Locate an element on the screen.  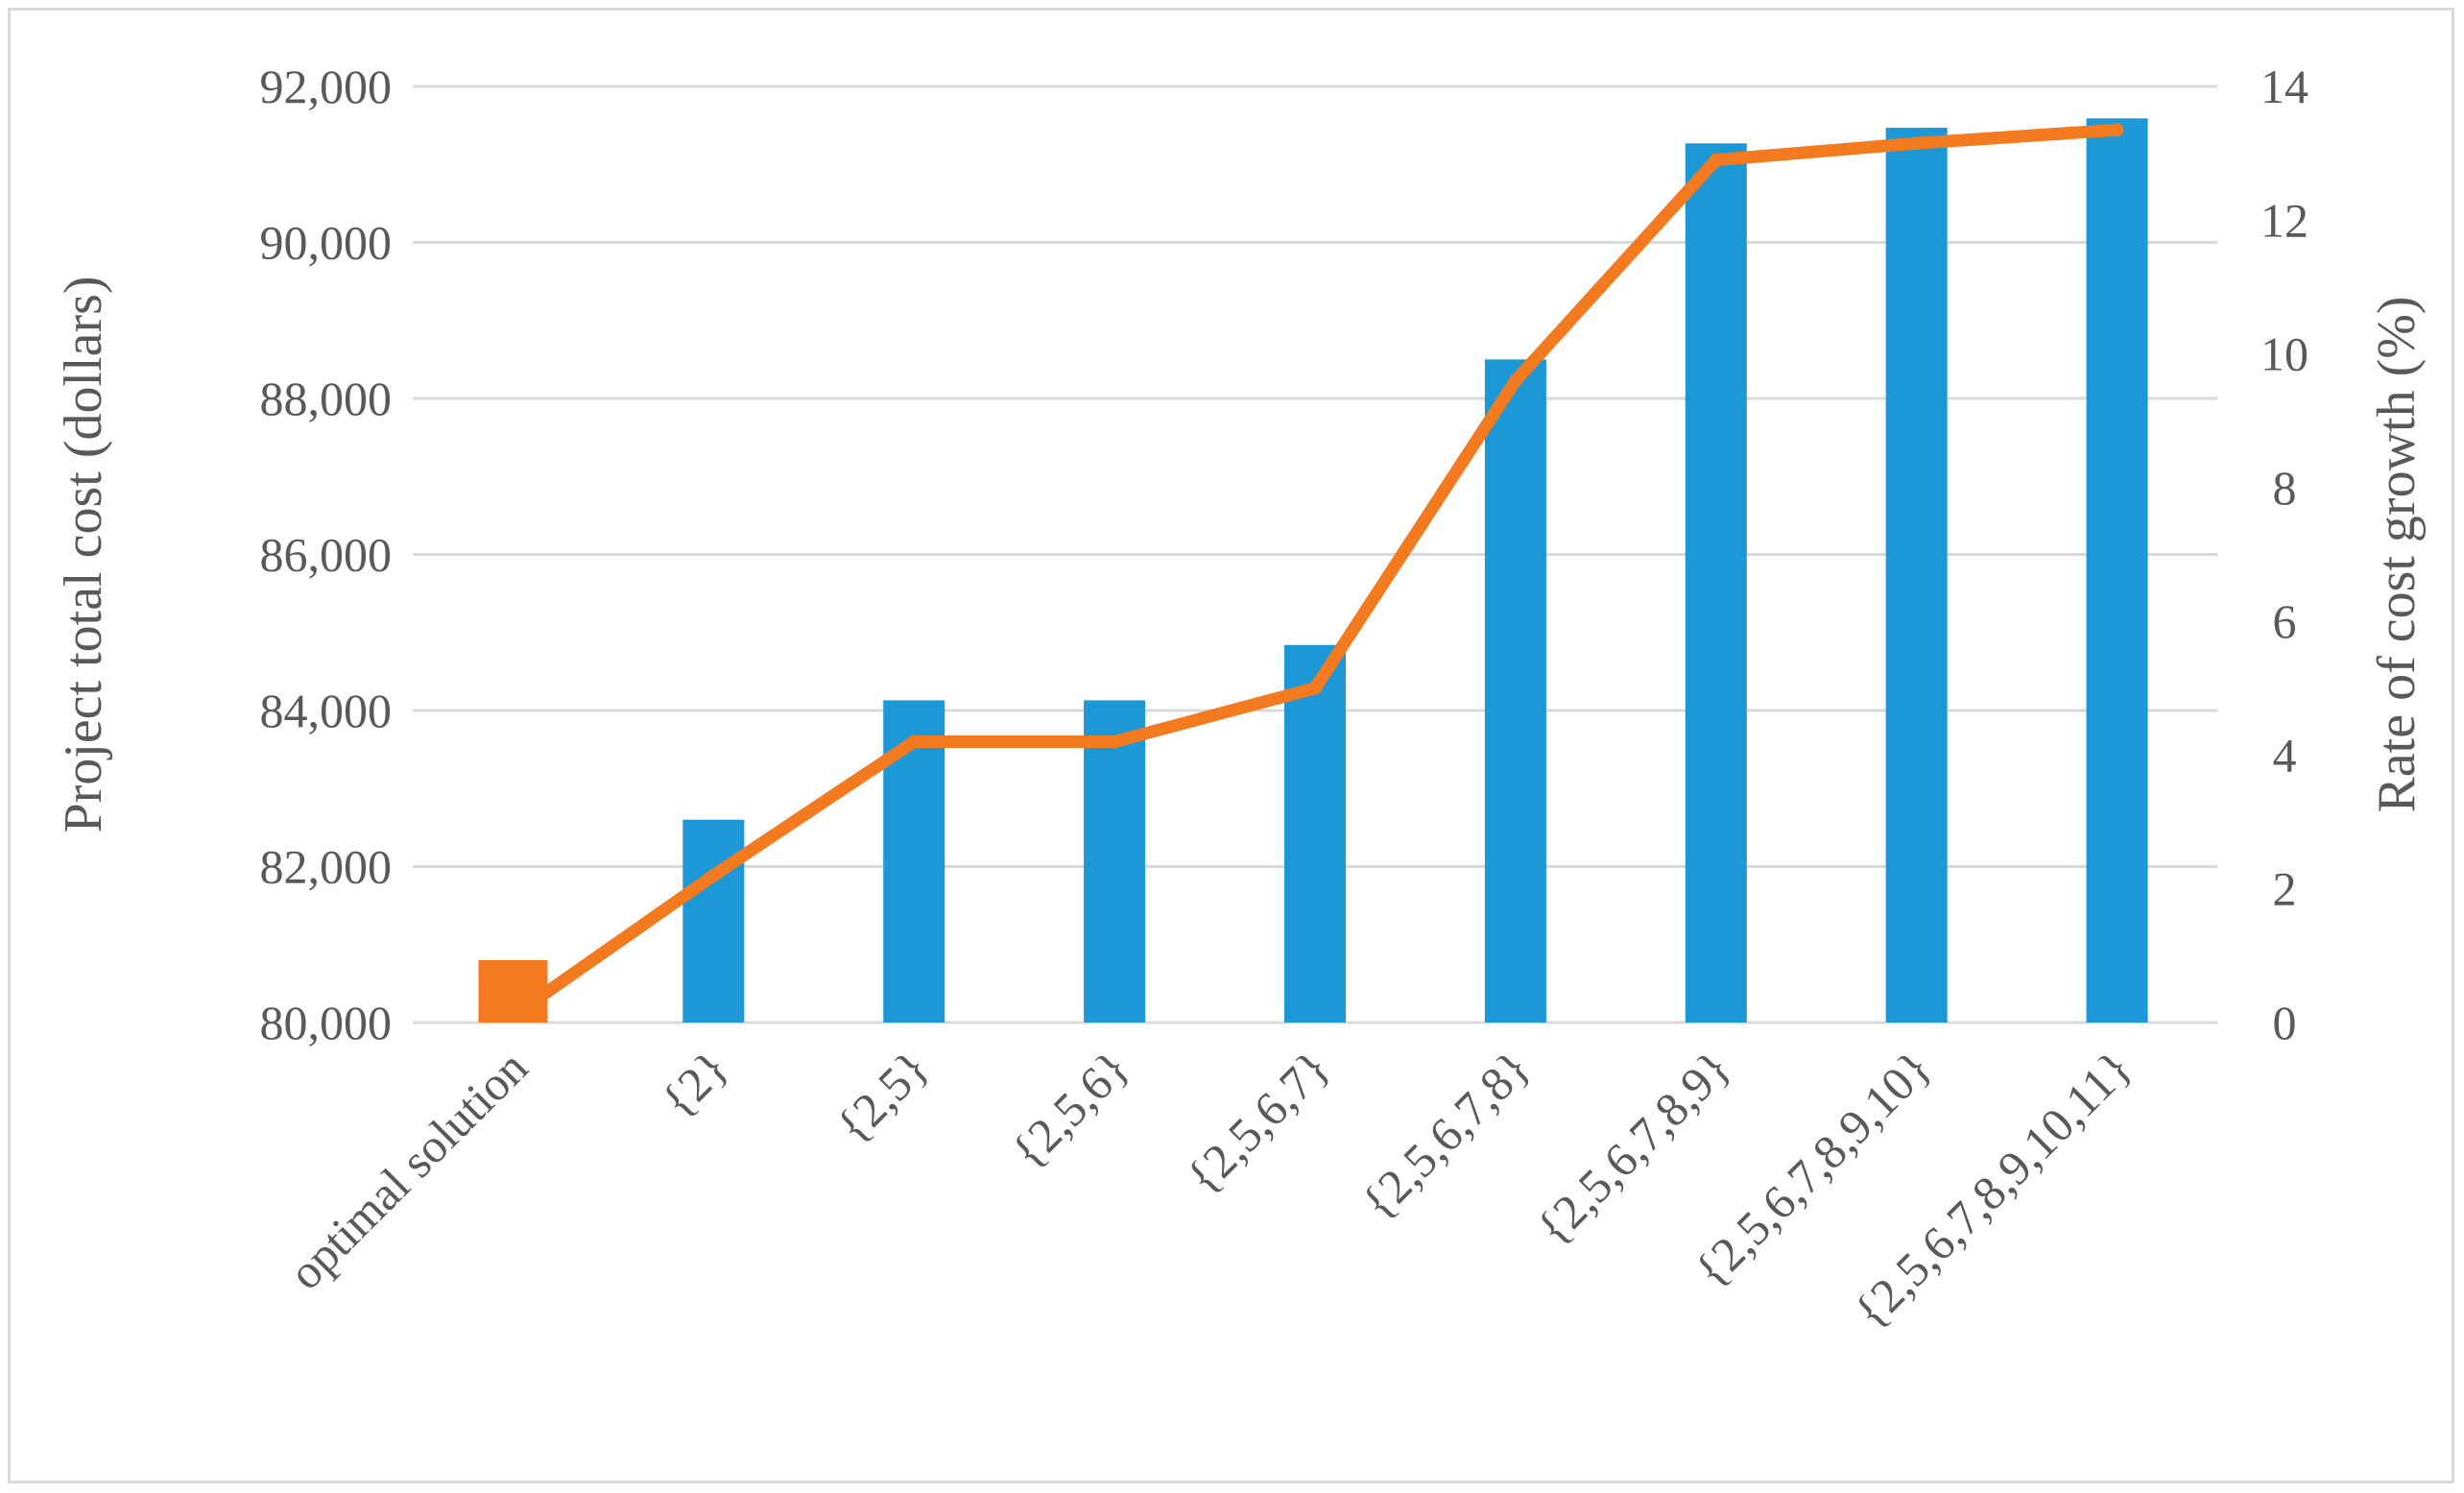
left-tick-label: 90,000 is located at coordinates (326, 243).